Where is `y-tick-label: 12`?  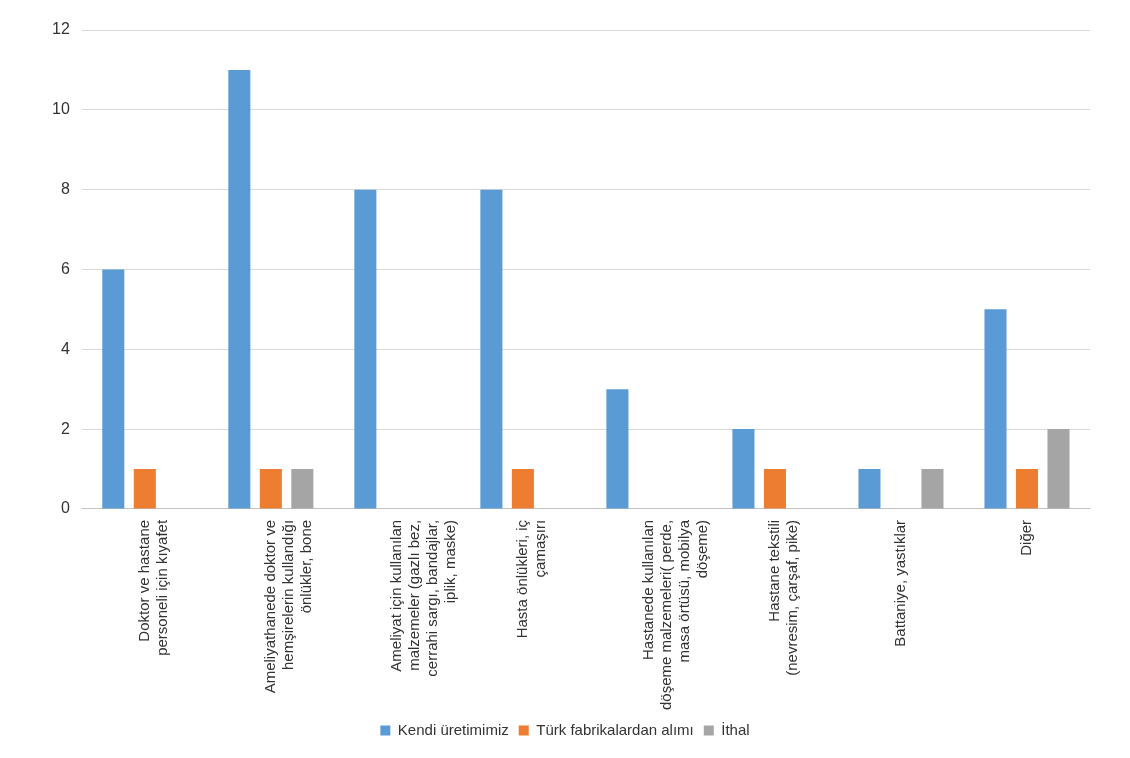
y-tick-label: 12 is located at coordinates (61, 29).